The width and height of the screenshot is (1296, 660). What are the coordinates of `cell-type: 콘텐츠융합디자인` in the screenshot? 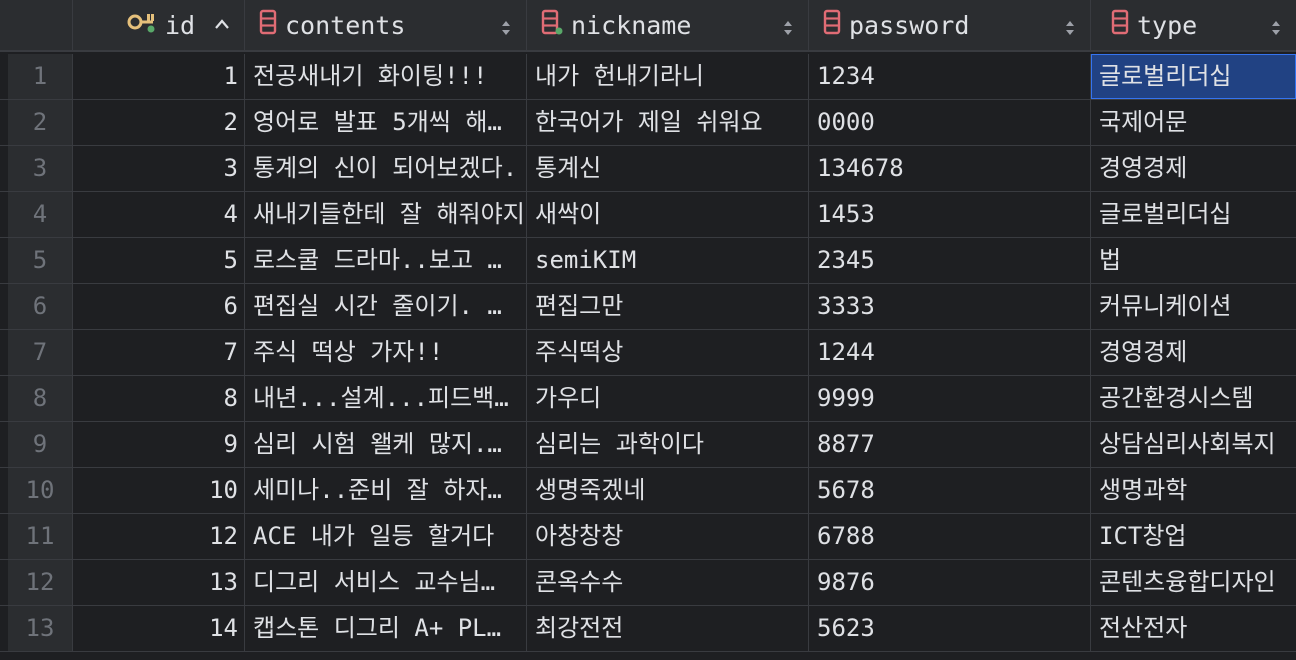 It's located at (1187, 582).